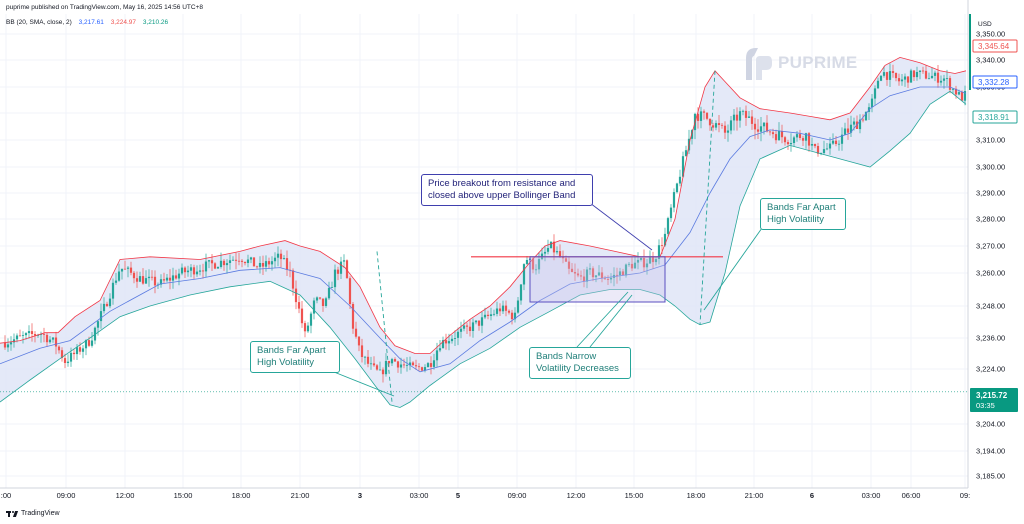  What do you see at coordinates (123, 22) in the screenshot?
I see `indicator-upper-value: 3,224.97` at bounding box center [123, 22].